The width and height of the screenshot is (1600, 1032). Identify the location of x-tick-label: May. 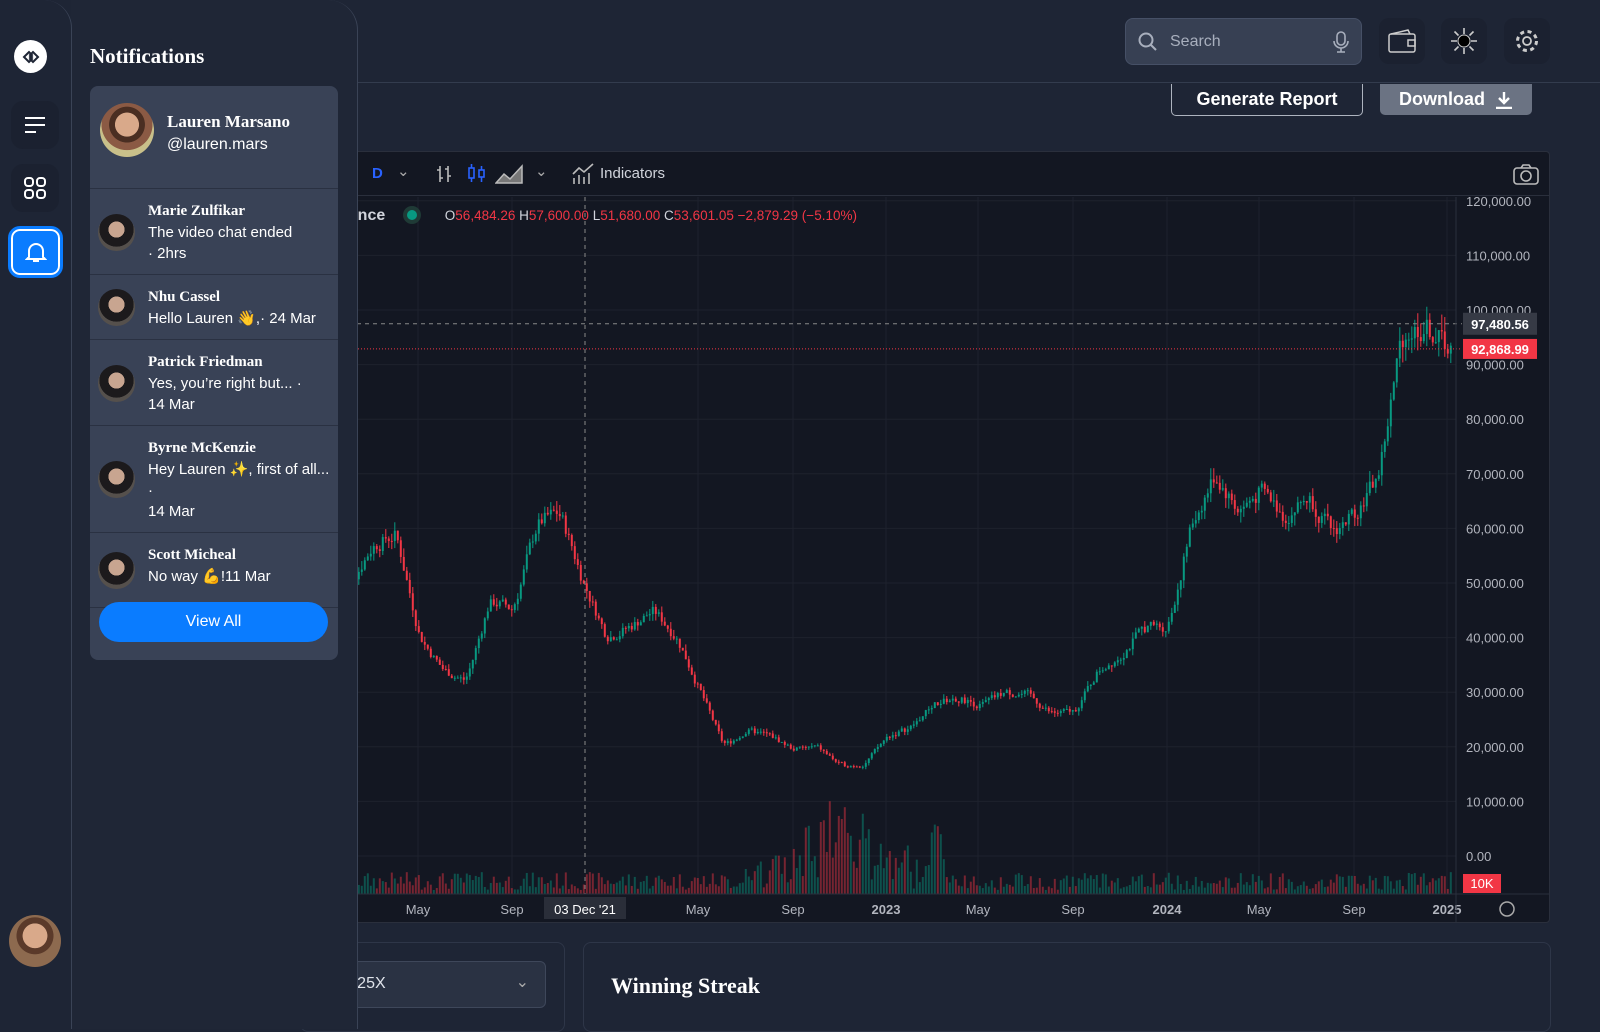
(1259, 909).